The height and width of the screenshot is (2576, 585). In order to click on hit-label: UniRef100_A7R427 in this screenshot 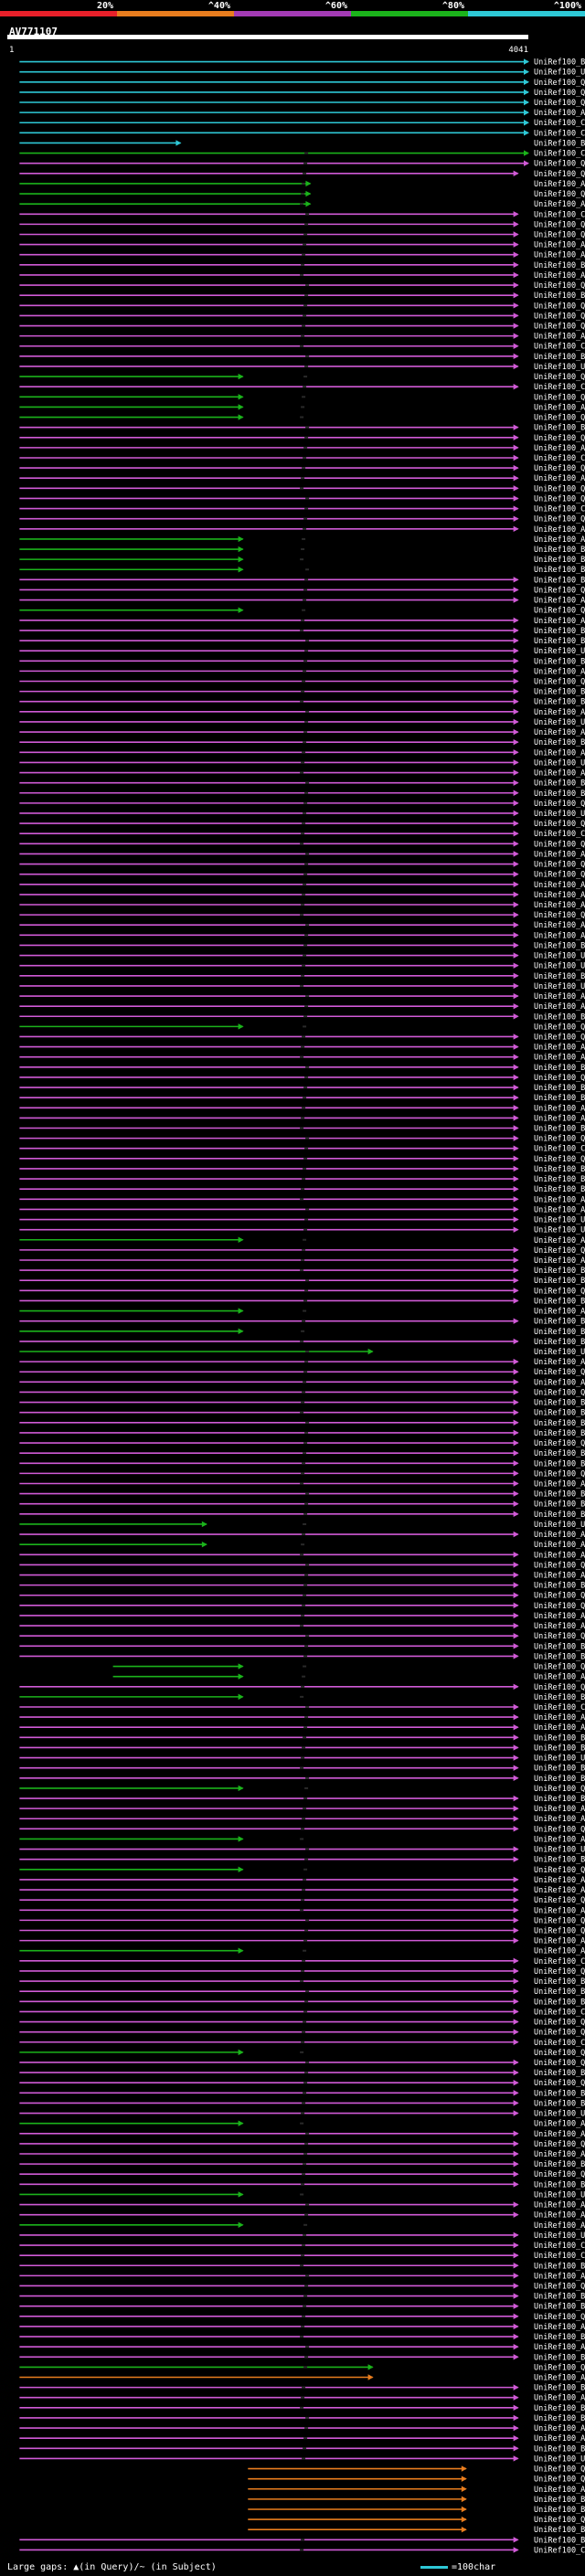, I will do `click(560, 1941)`.